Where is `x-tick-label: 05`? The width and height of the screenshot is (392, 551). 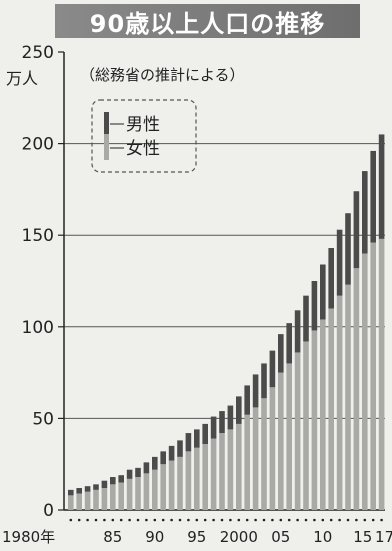
x-tick-label: 05 is located at coordinates (280, 537).